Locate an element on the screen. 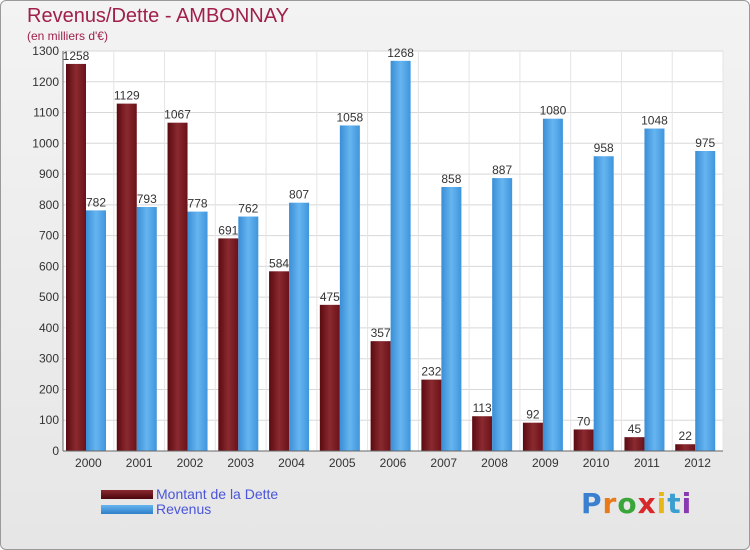 The image size is (750, 550). x-tick-label: 2008 is located at coordinates (494, 463).